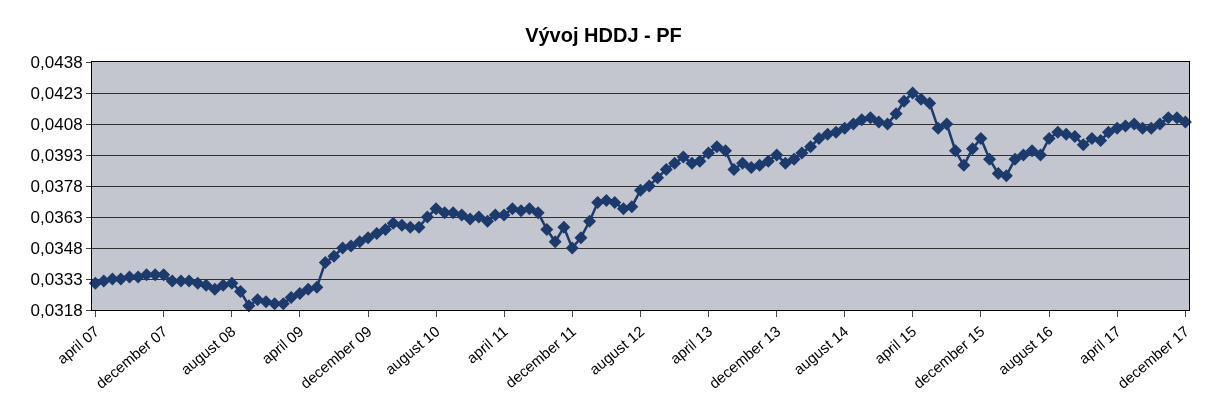  What do you see at coordinates (56, 155) in the screenshot?
I see `y-tick-label: 0,0393` at bounding box center [56, 155].